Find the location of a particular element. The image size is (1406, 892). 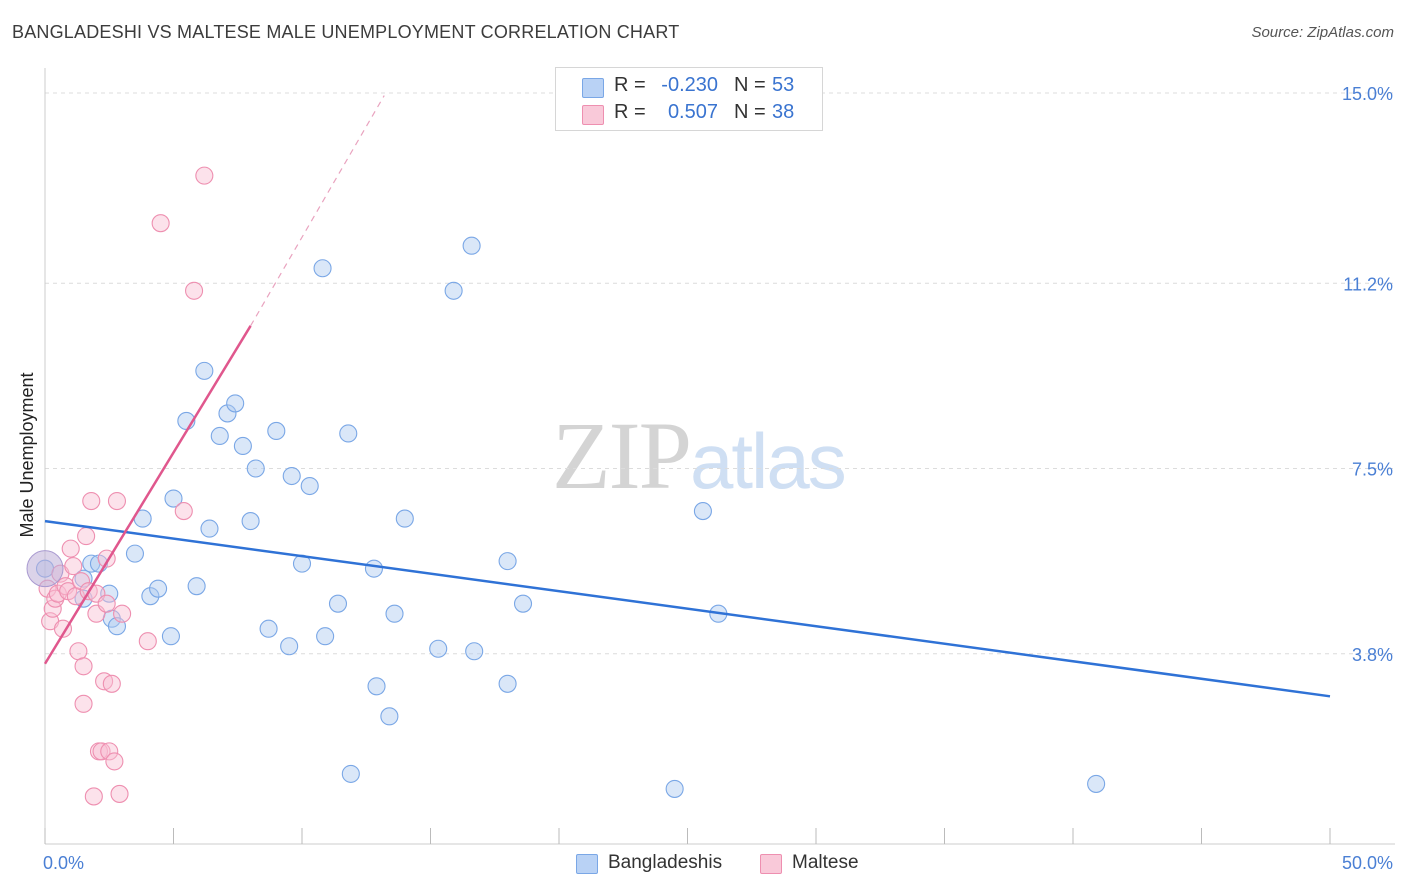

legend-label-maltese: Maltese is located at coordinates (825, 862).